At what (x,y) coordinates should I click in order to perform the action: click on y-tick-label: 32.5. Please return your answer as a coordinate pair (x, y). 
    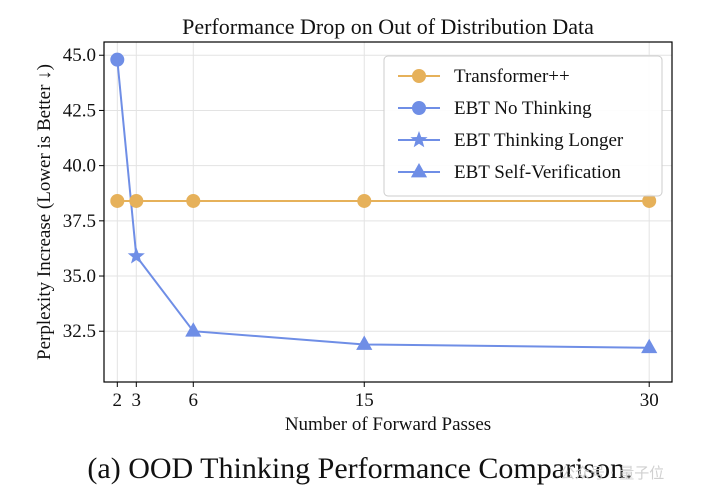
    Looking at the image, I should click on (79, 331).